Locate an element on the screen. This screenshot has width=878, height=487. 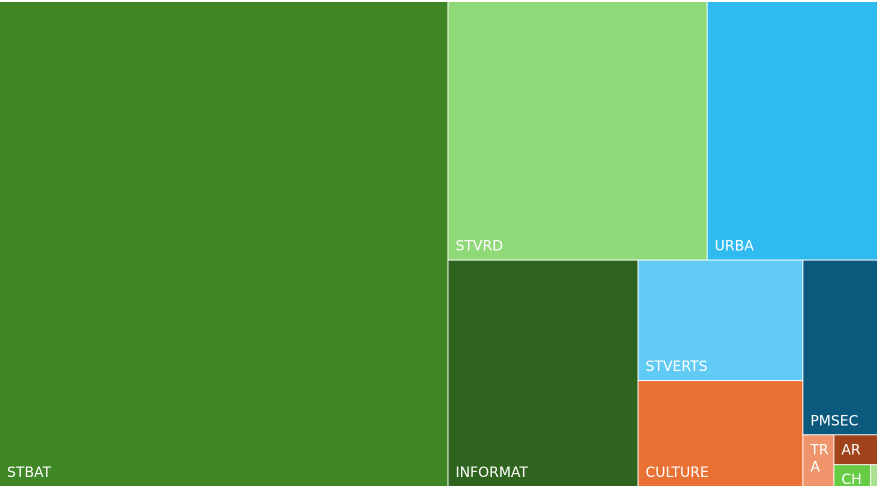
tile-label: TR A is located at coordinates (819, 458).